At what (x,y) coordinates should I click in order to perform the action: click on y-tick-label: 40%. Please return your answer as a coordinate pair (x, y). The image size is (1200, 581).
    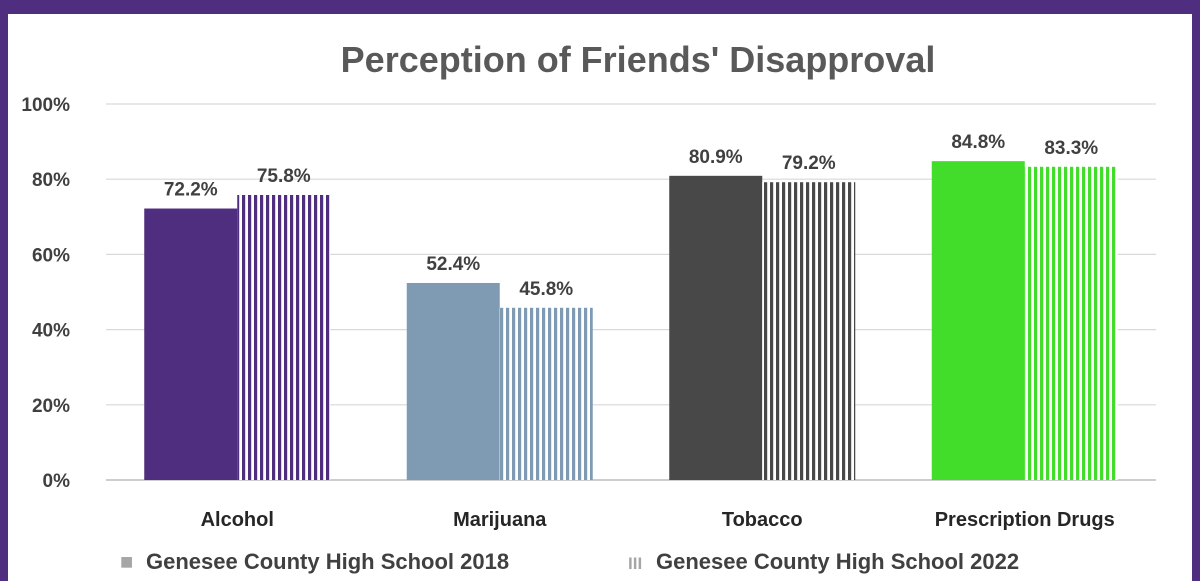
    Looking at the image, I should click on (51, 331).